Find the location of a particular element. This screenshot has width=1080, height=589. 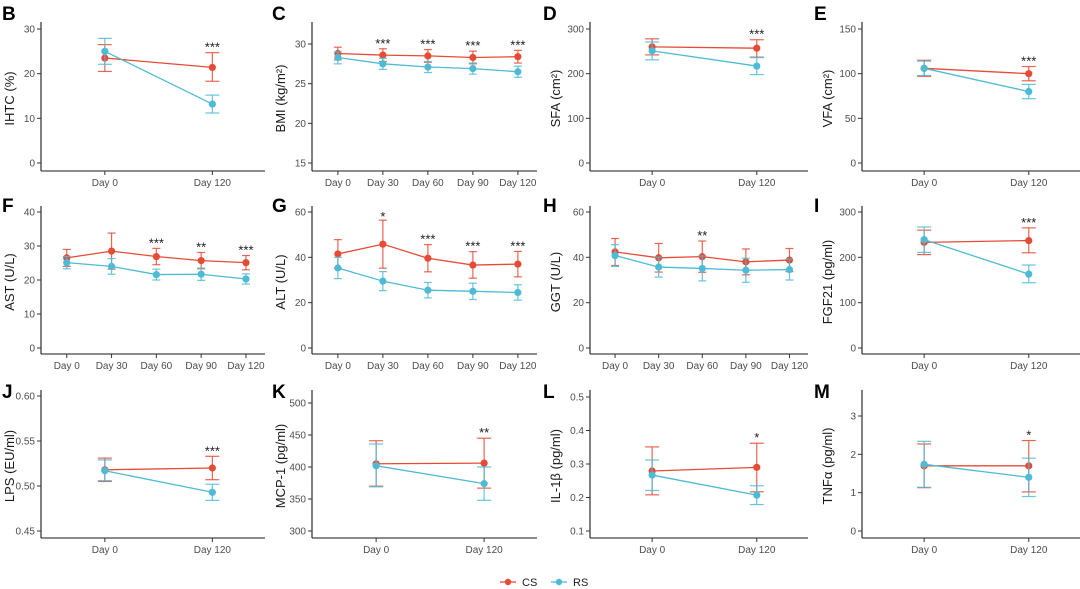

panel-label: F is located at coordinates (8, 206).